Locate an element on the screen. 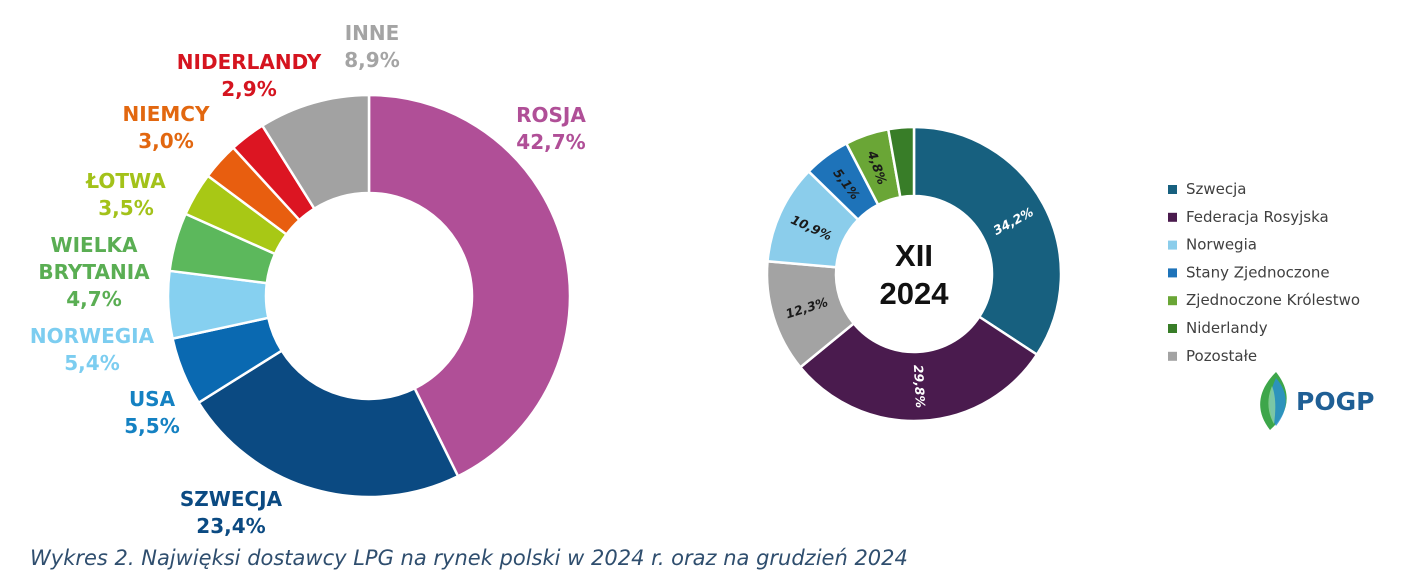  value-label-usa: 5,5% is located at coordinates (151, 426).